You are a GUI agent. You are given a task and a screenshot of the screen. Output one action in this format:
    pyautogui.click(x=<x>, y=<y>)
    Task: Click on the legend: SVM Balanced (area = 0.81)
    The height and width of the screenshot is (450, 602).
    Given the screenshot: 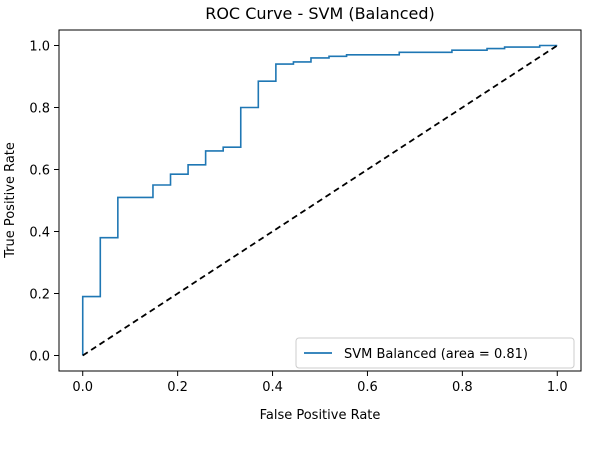 What is the action you would take?
    pyautogui.click(x=435, y=353)
    